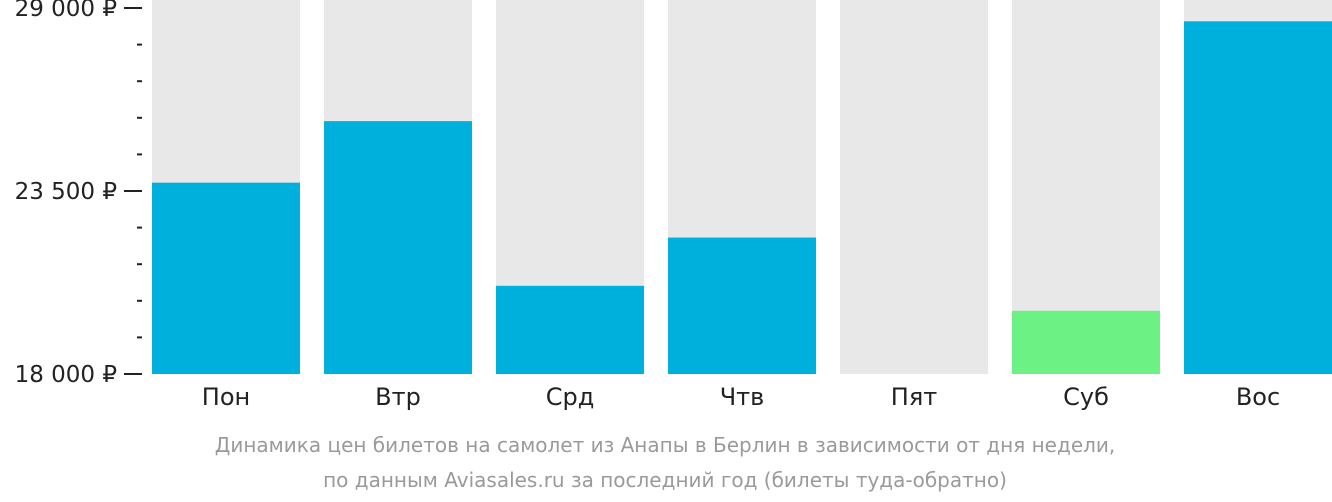  What do you see at coordinates (226, 397) in the screenshot?
I see `x-tick-label-1: Пон` at bounding box center [226, 397].